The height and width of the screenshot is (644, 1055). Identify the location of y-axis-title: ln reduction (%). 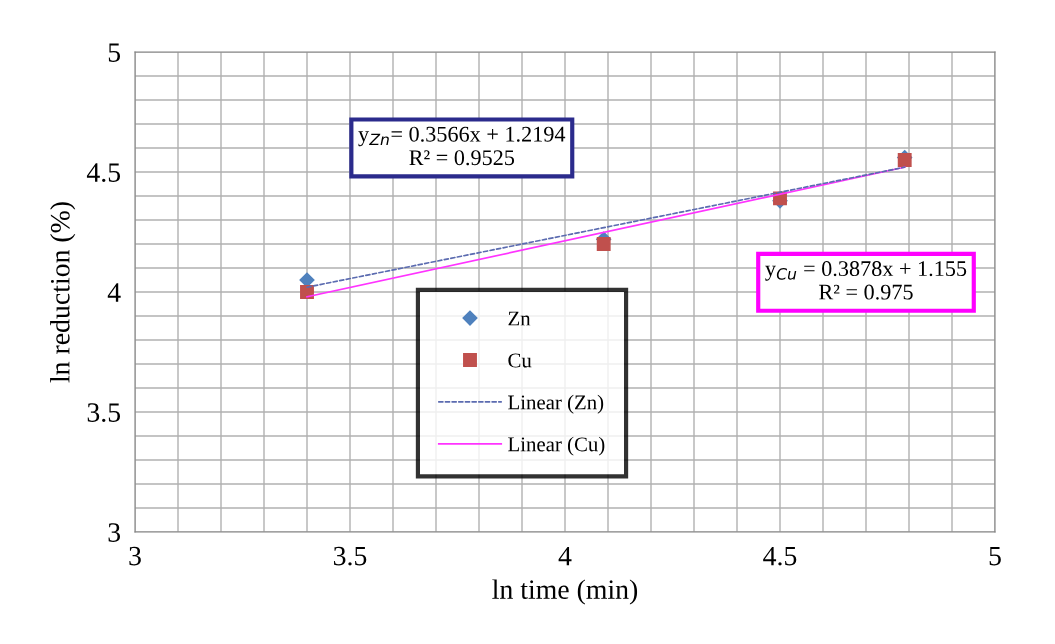
(63, 292).